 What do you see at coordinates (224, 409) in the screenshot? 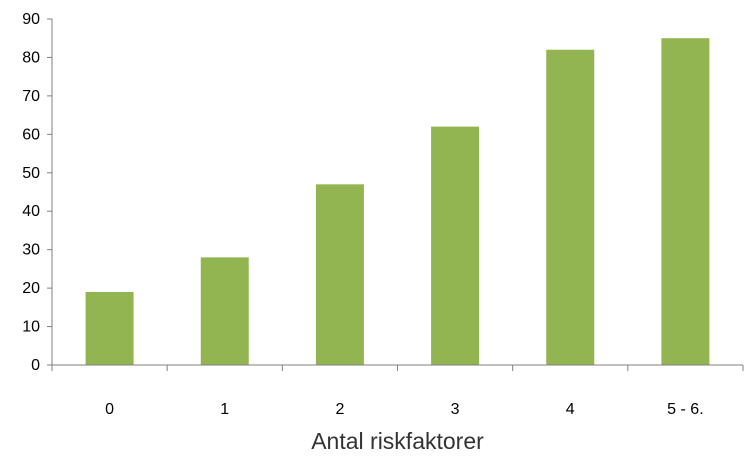
I see `x-tick-label: 1` at bounding box center [224, 409].